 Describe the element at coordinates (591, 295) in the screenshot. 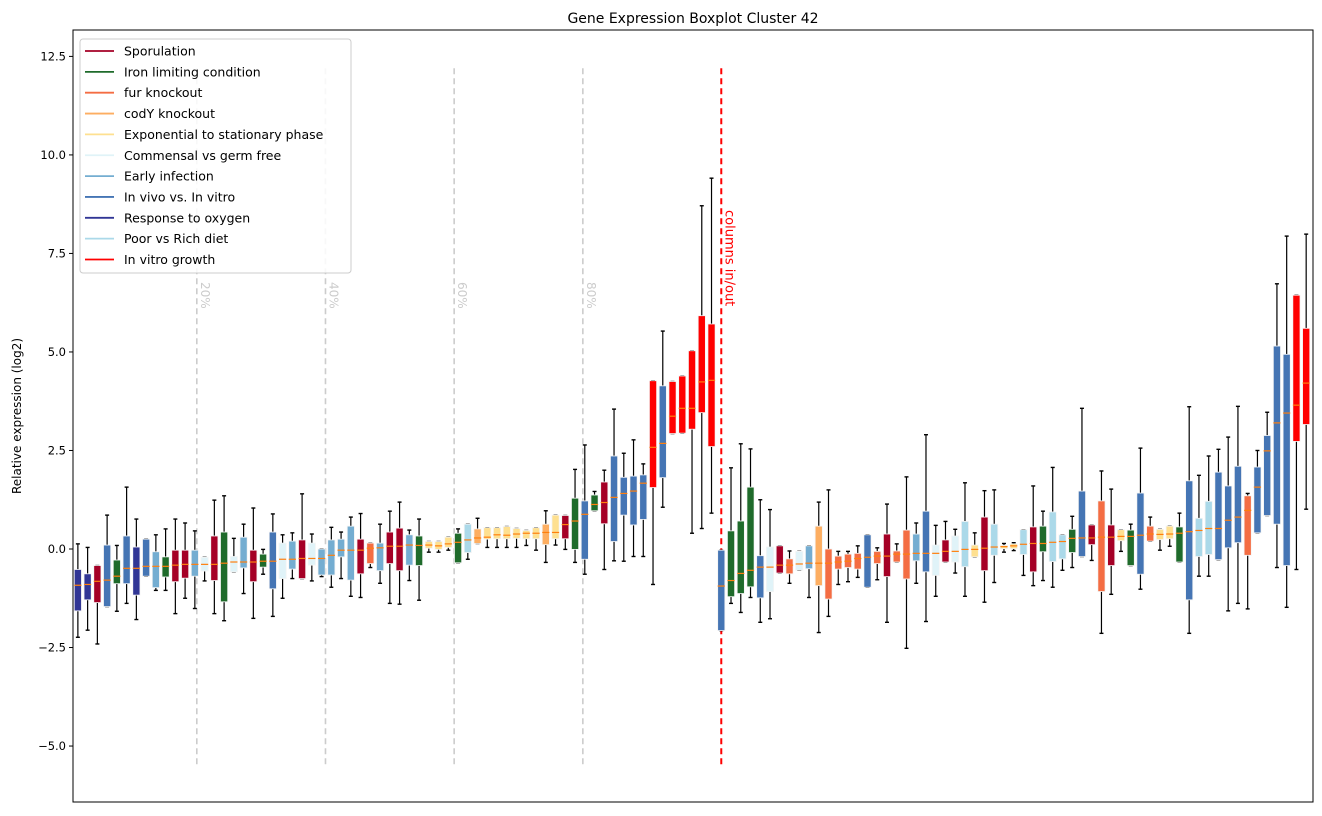

I see `reference-line-label: 80%` at that location.